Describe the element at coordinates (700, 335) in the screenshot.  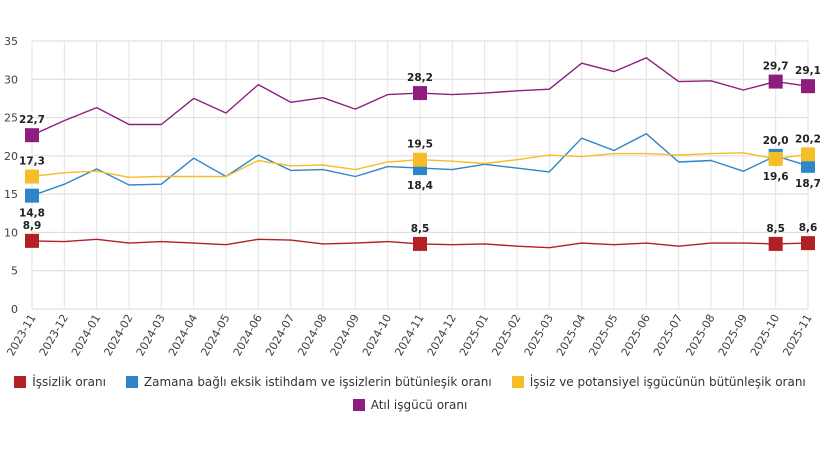
I see `x-tick-label: 2025-08` at that location.